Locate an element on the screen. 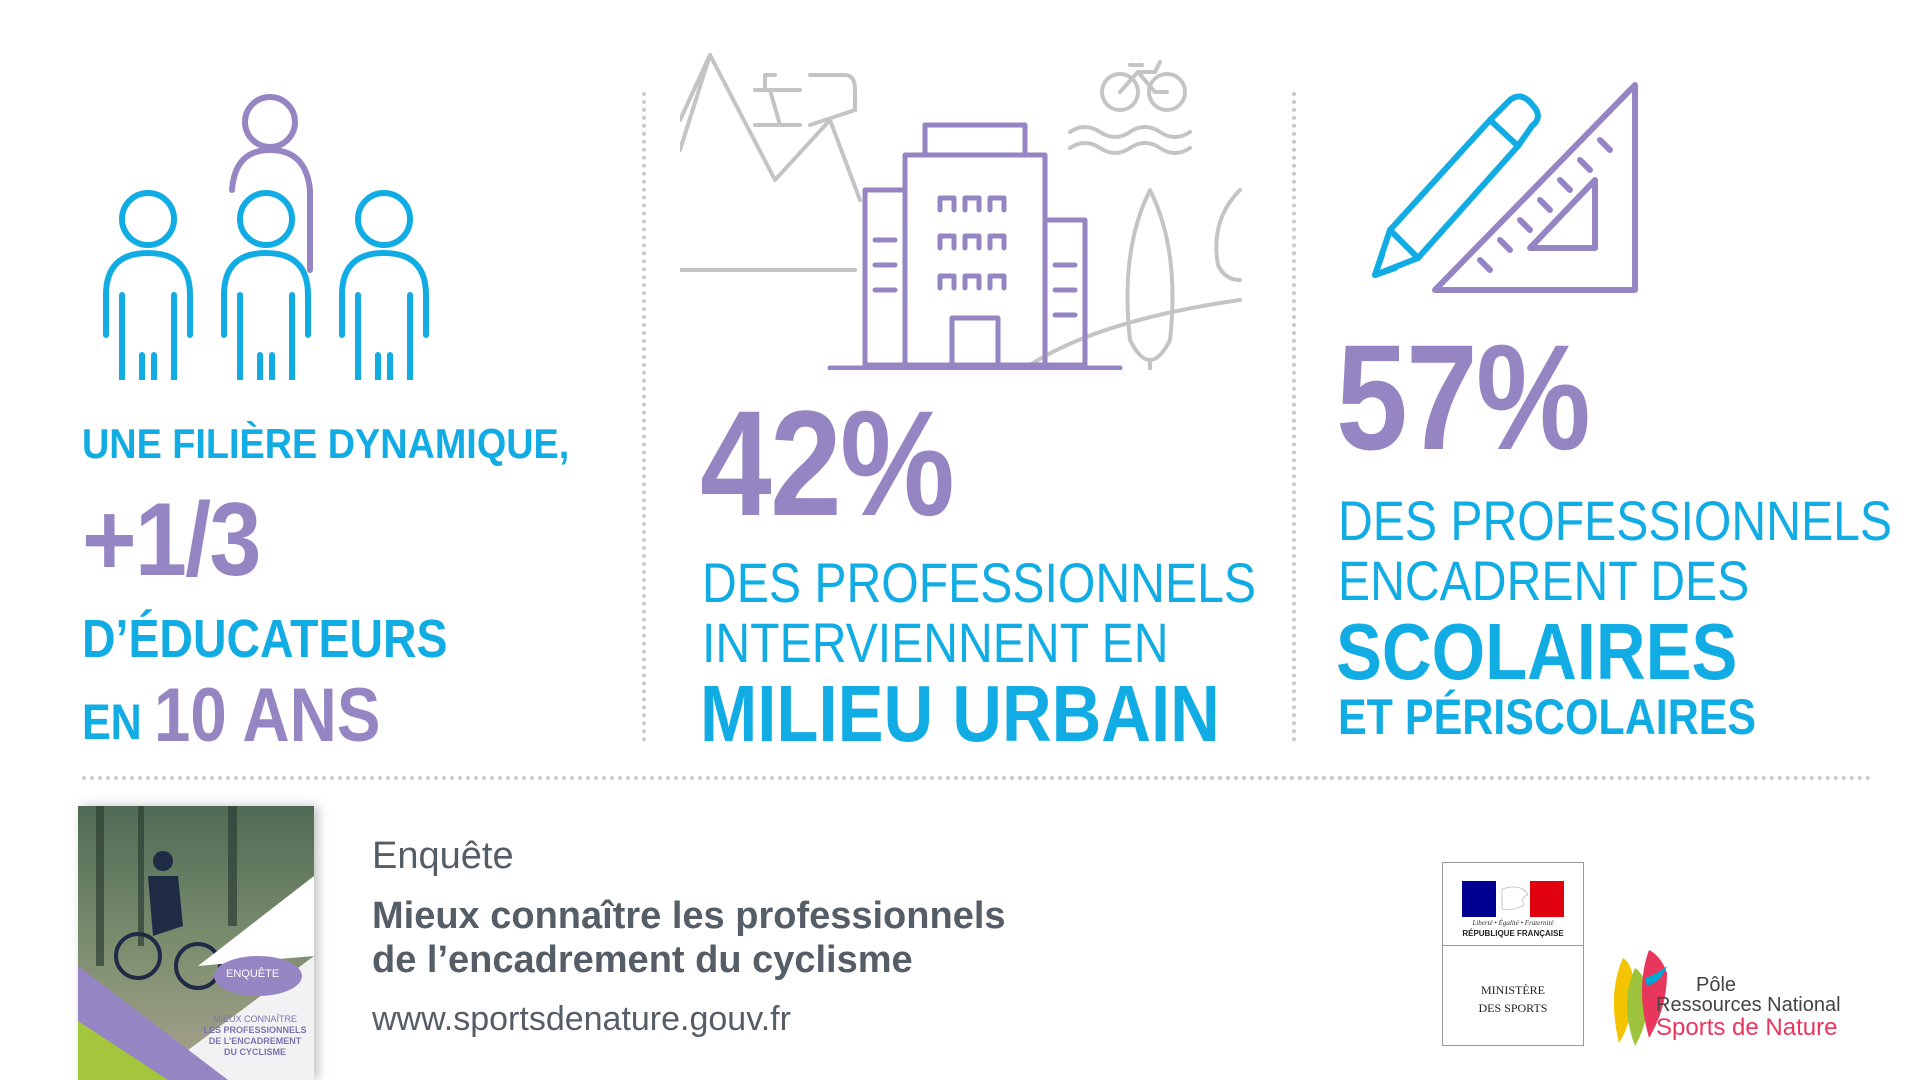 This screenshot has height=1080, width=1920. gov-ministry-line2: DES SPORTS is located at coordinates (1513, 1008).